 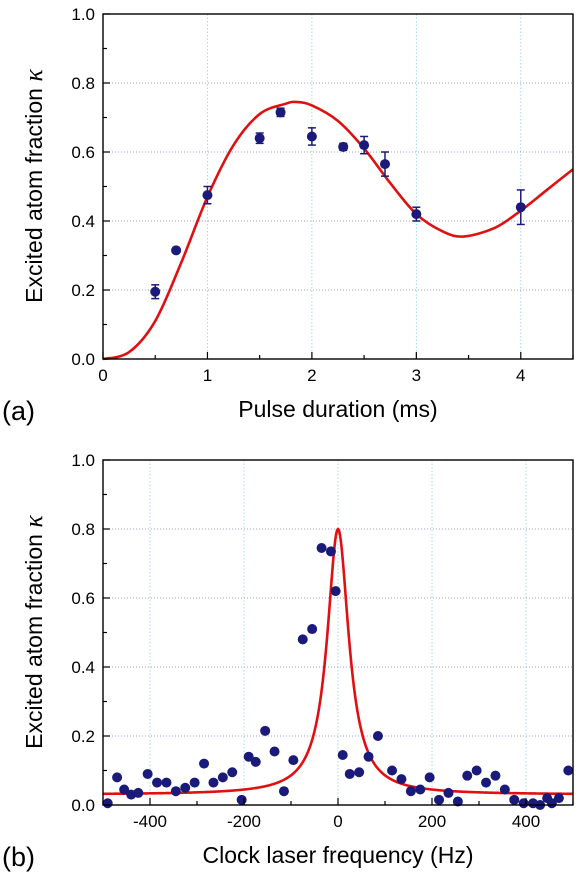 What do you see at coordinates (83, 152) in the screenshot?
I see `panel-a-y-tick-label: 0.6` at bounding box center [83, 152].